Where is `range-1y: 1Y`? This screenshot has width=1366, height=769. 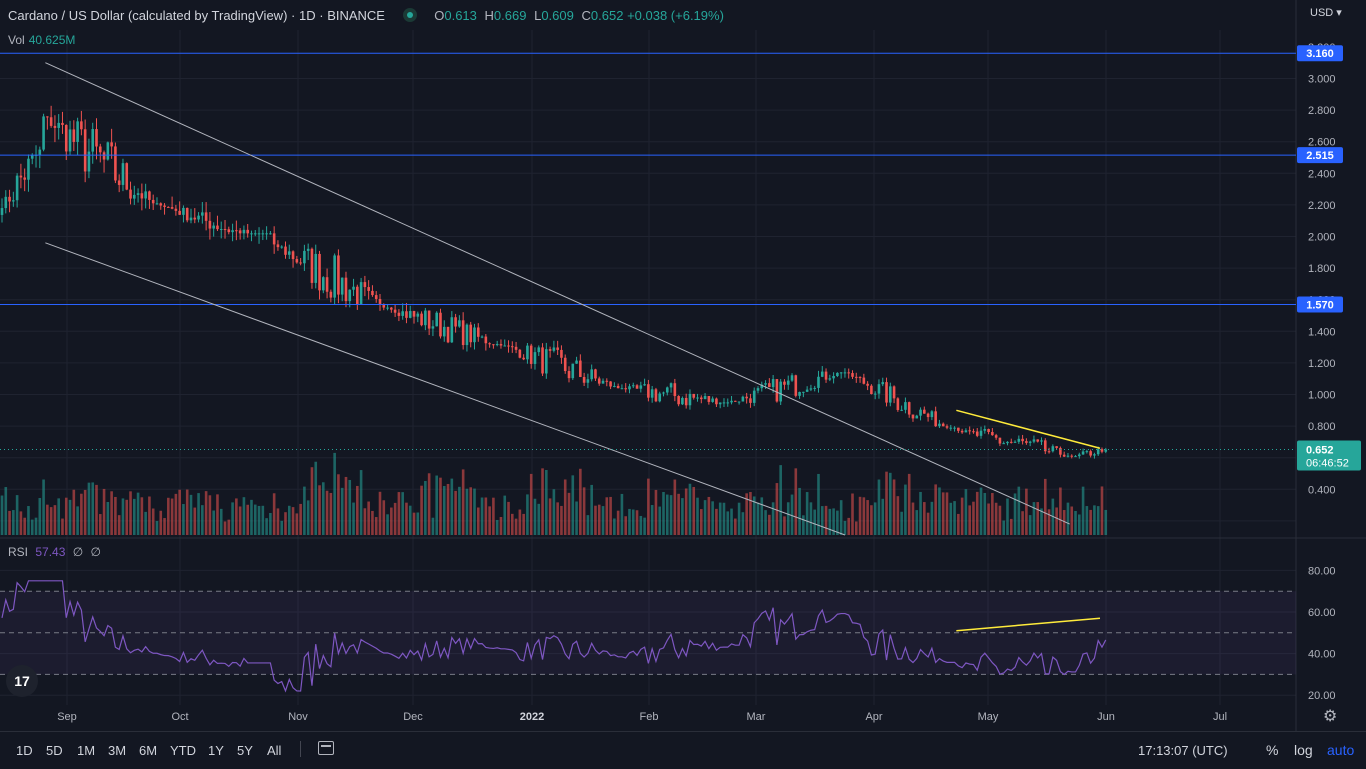
range-1y: 1Y is located at coordinates (216, 750).